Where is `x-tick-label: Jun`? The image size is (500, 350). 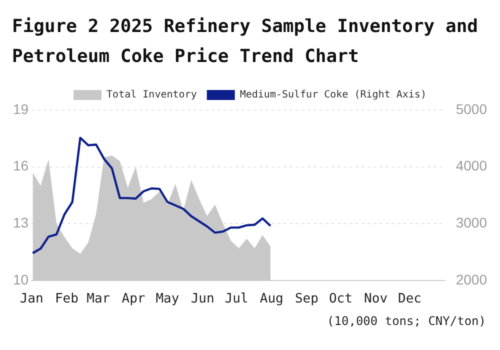 x-tick-label: Jun is located at coordinates (202, 299).